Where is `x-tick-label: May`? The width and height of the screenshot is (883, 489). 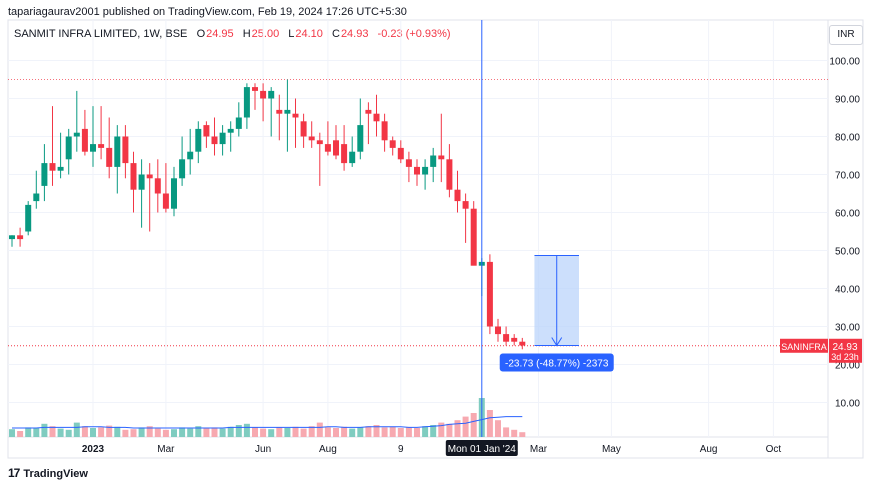 x-tick-label: May is located at coordinates (611, 449).